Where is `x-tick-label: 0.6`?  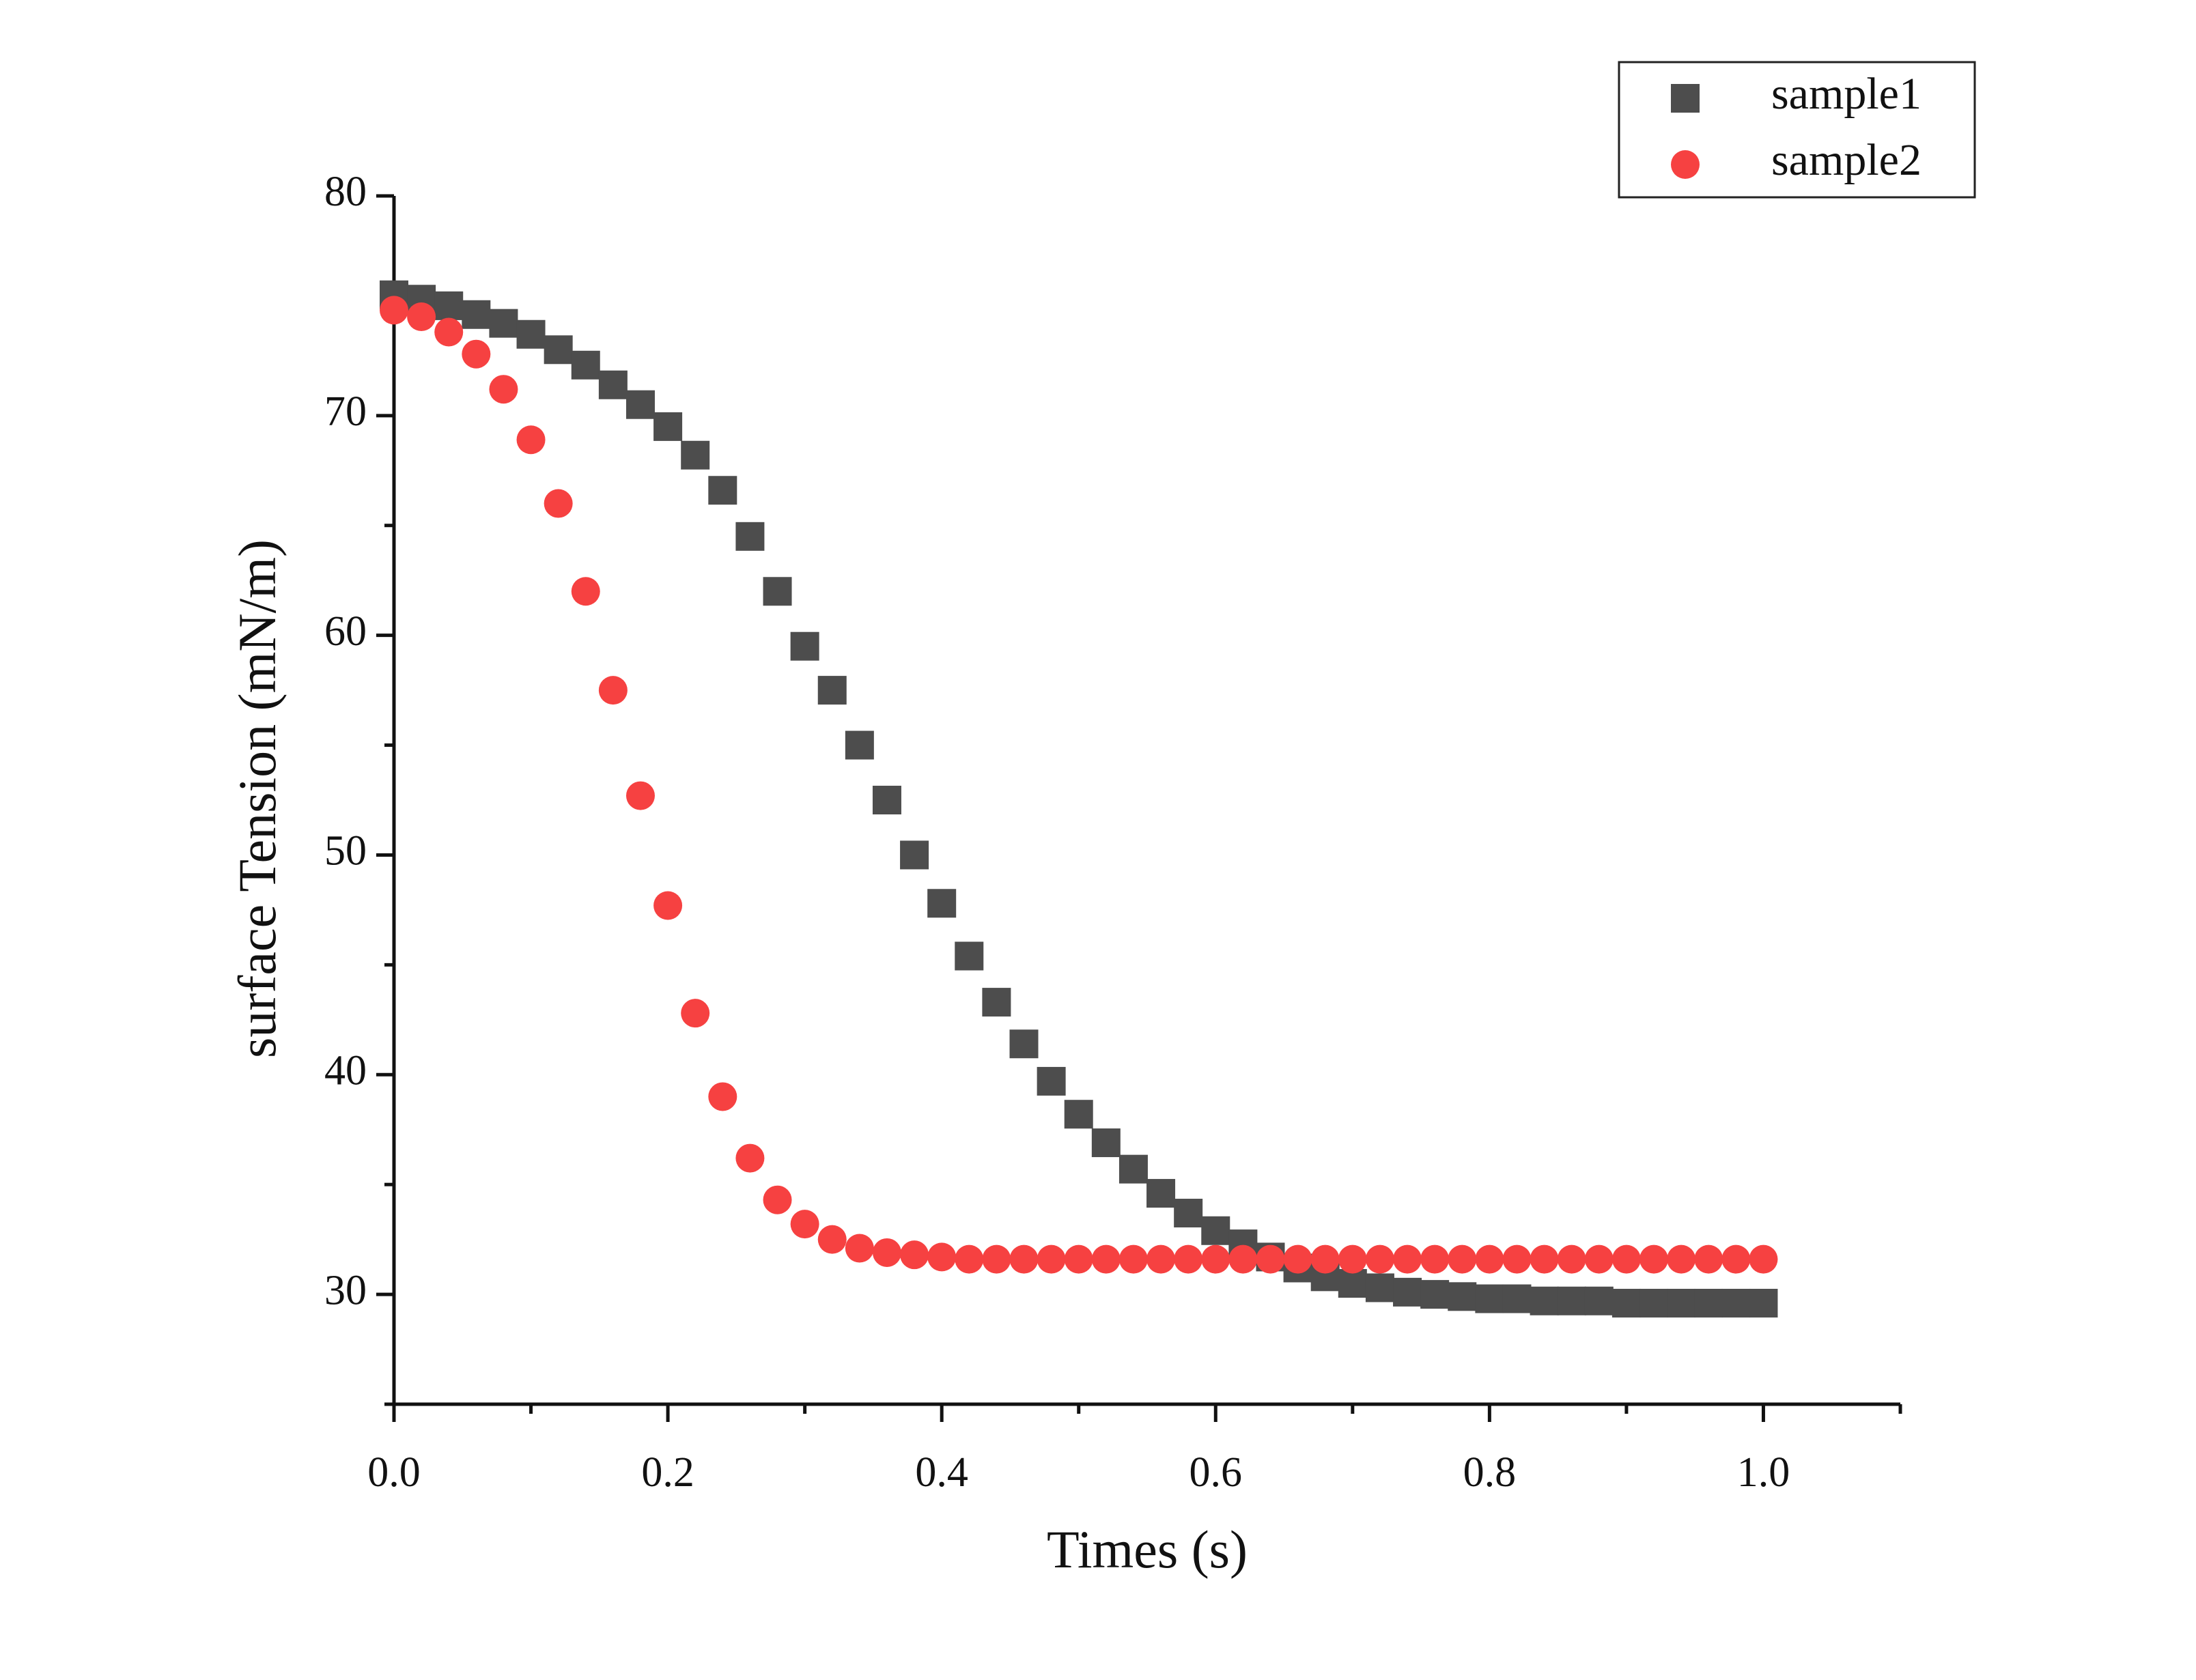
x-tick-label: 0.6 is located at coordinates (1217, 1472).